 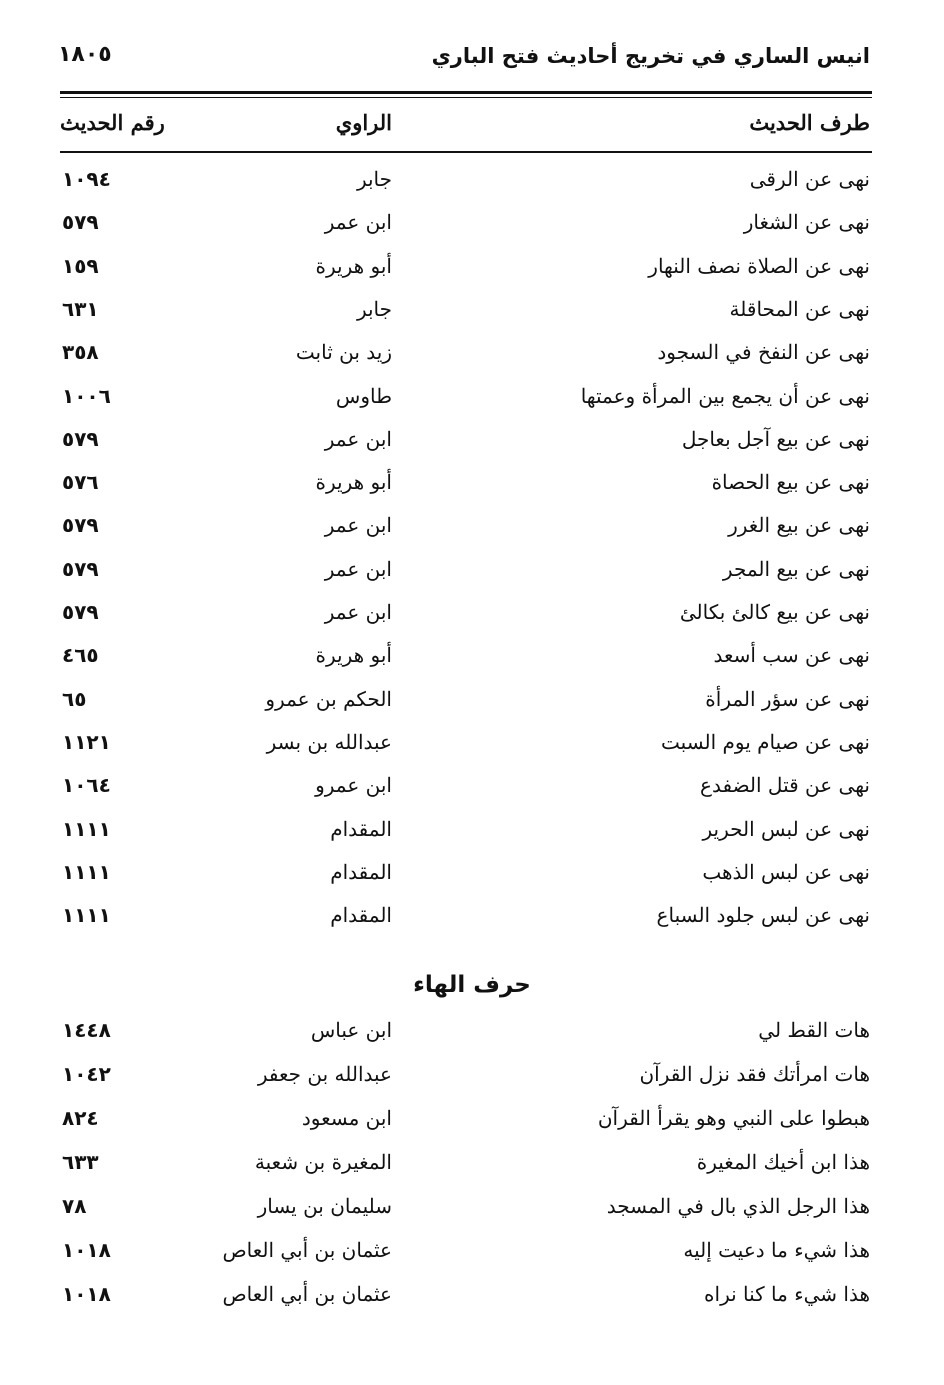 I want to click on hadith-text: نهى عن الصلاة نصف النهار, so click(x=759, y=265).